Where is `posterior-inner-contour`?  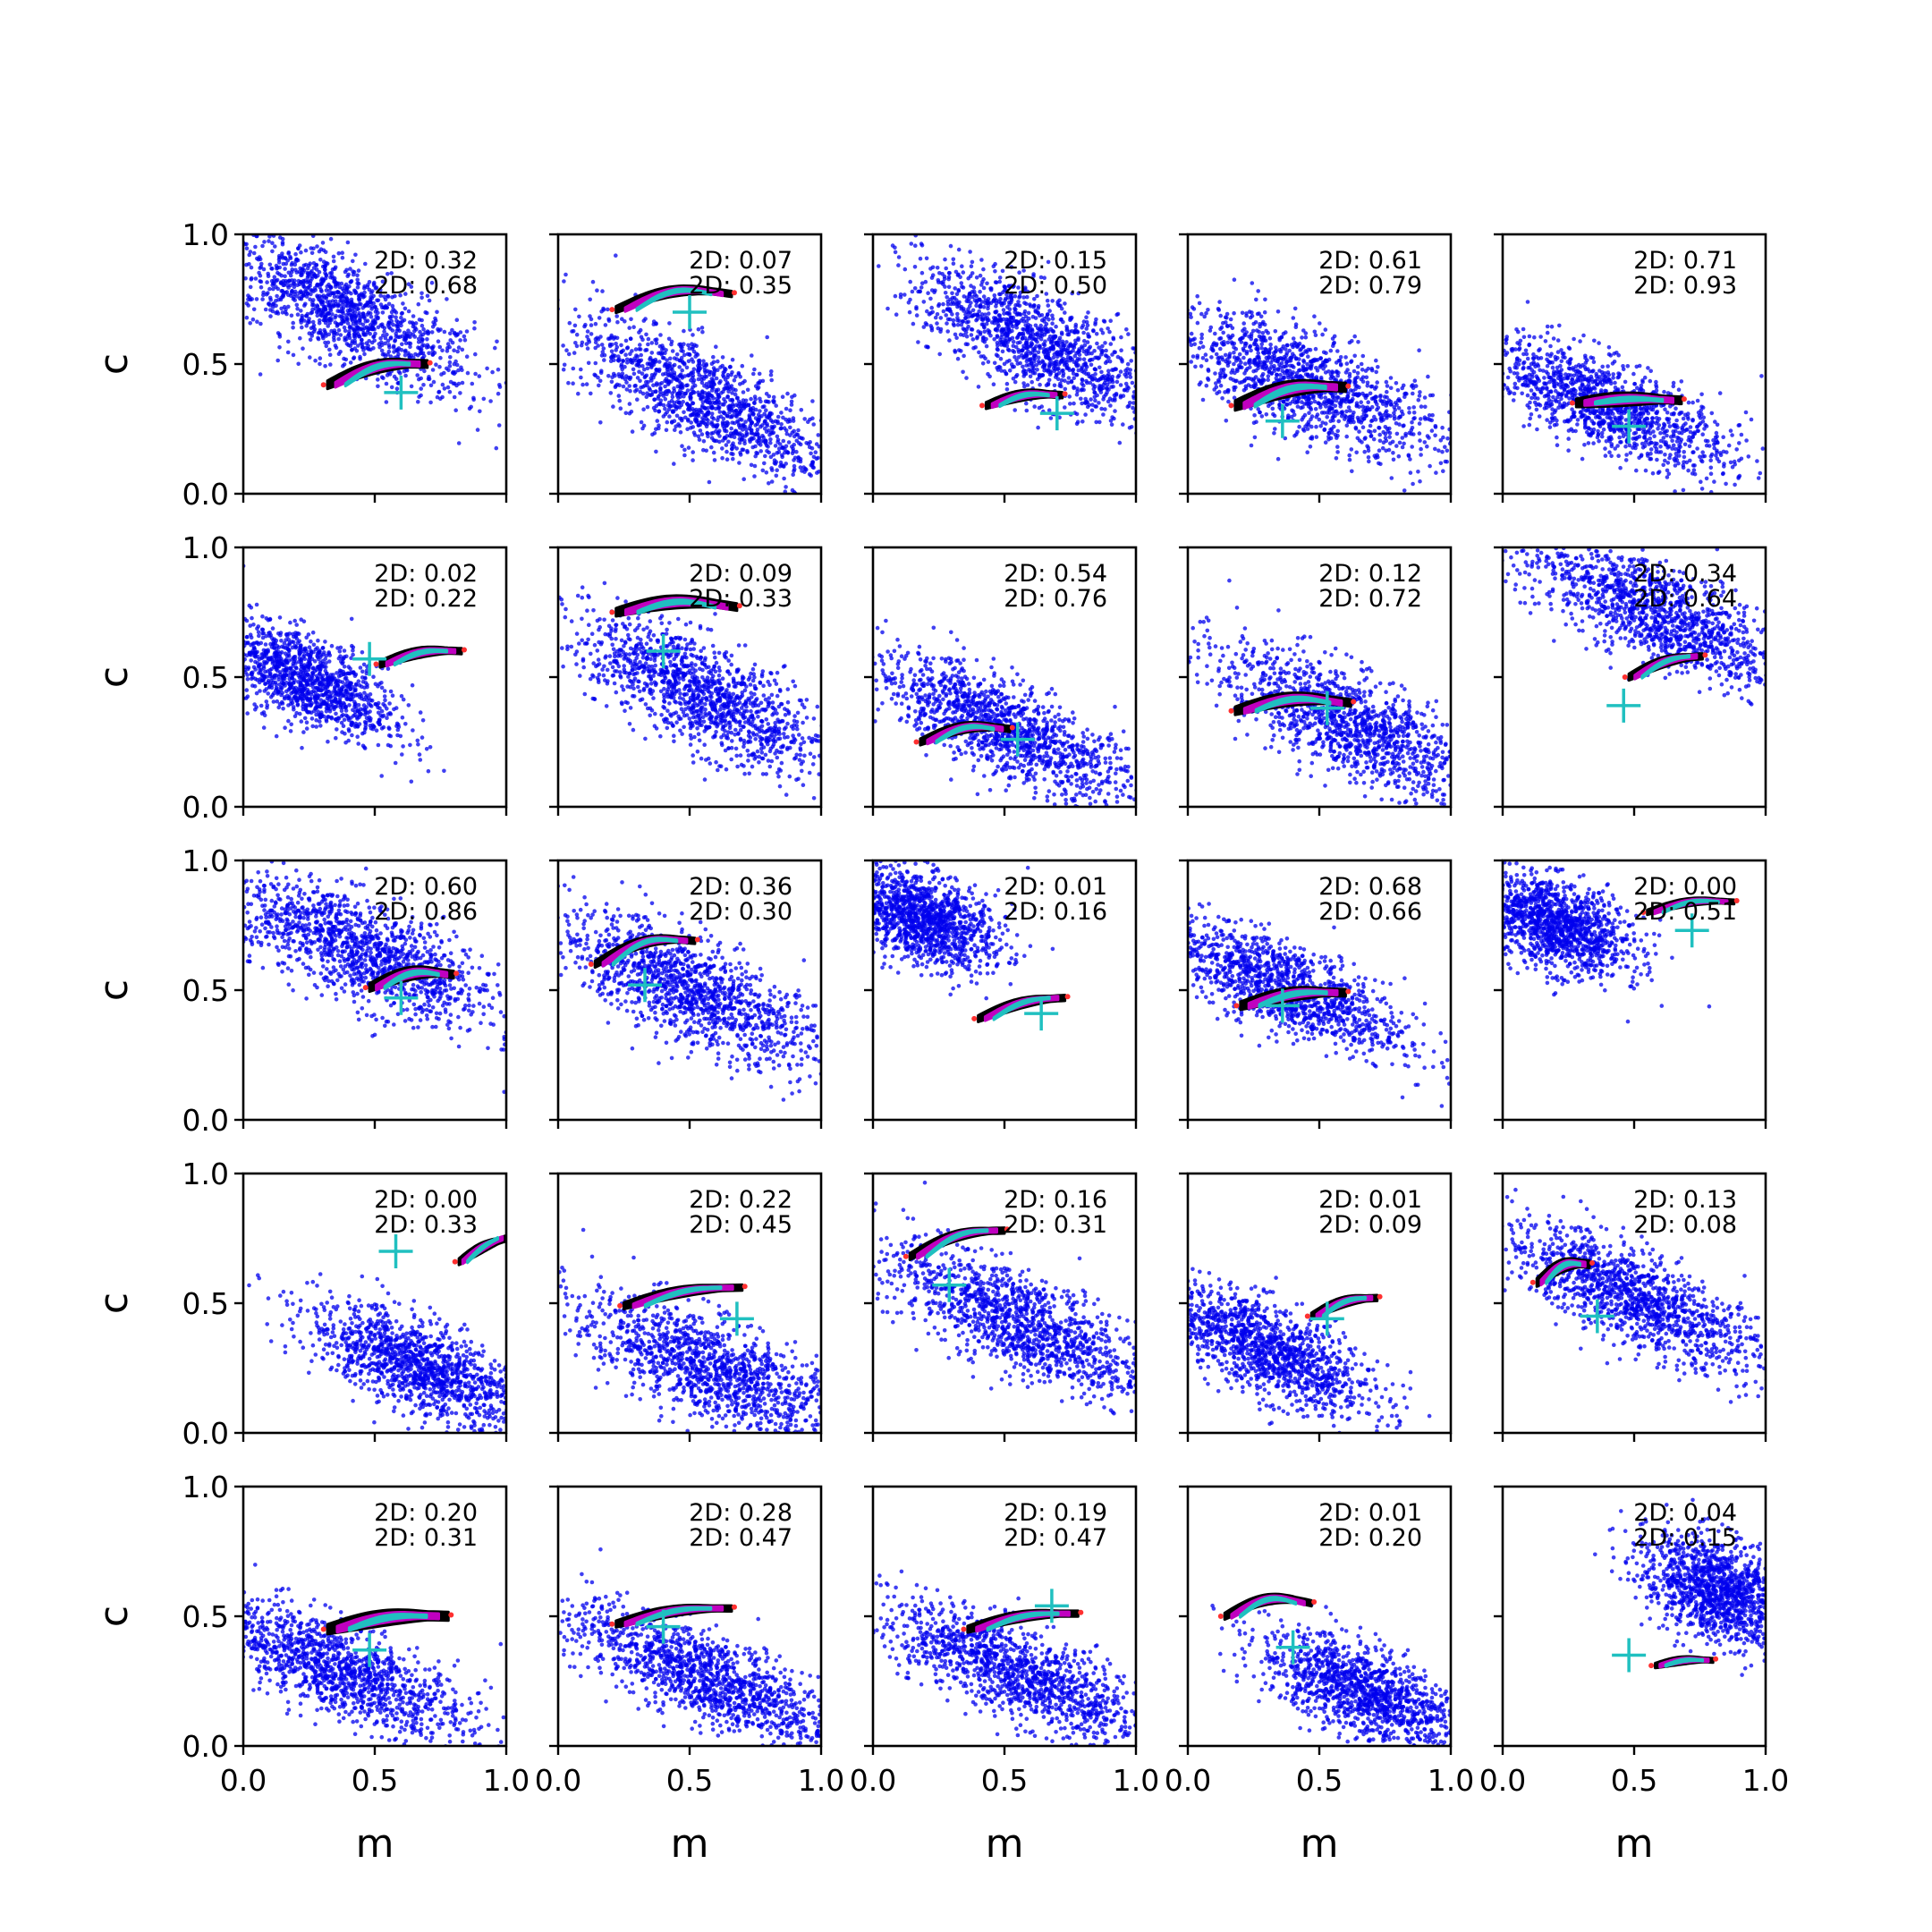
posterior-inner-contour is located at coordinates (674, 299).